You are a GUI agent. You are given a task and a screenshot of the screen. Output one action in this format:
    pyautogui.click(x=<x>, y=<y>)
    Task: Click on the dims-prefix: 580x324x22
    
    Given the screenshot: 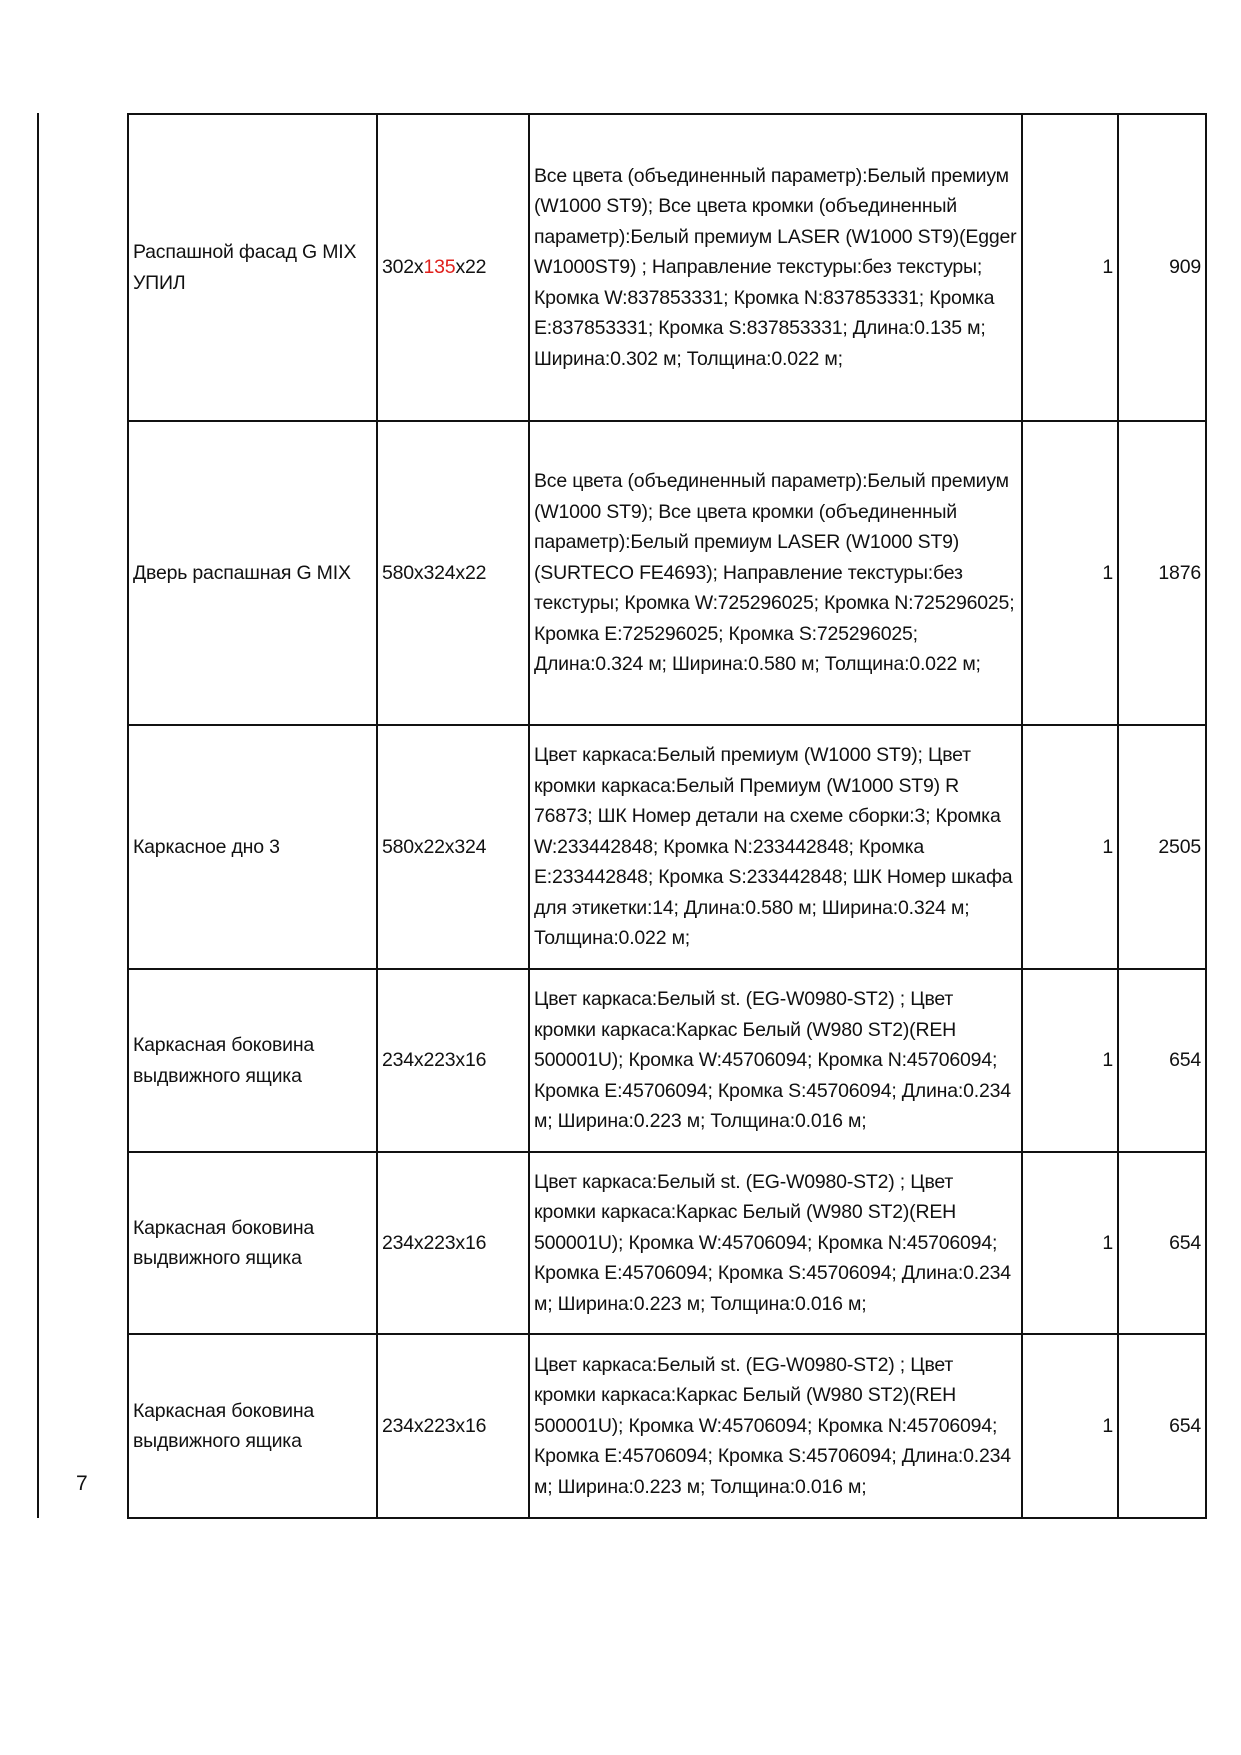 What is the action you would take?
    pyautogui.click(x=434, y=572)
    